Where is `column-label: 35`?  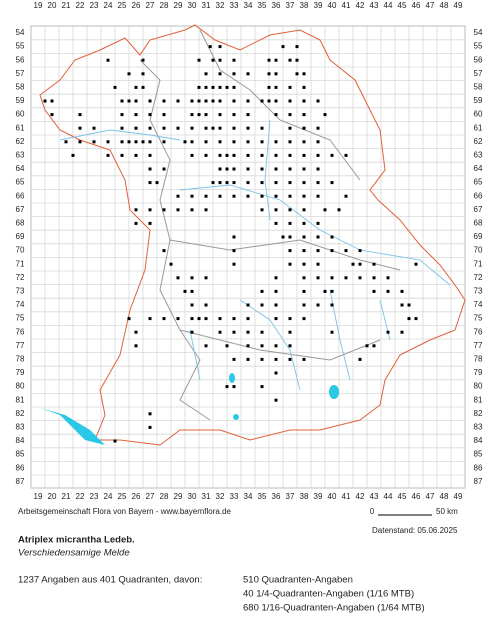
column-label: 35 is located at coordinates (262, 5).